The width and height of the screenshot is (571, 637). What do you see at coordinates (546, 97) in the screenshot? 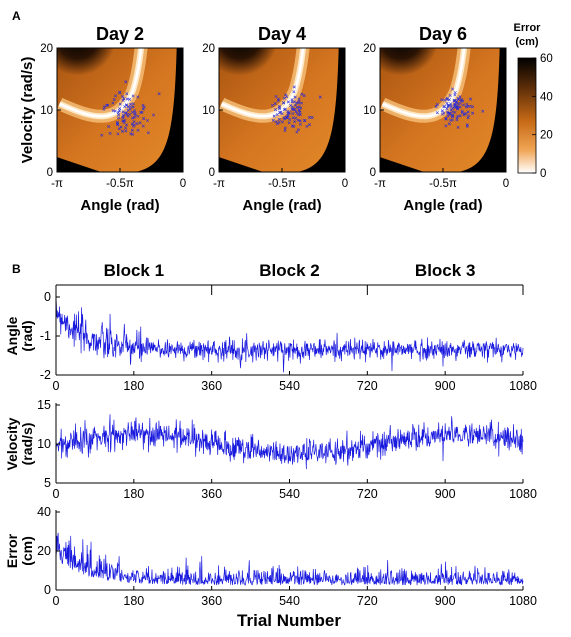
I see `colorbar-tick-label: 40` at bounding box center [546, 97].